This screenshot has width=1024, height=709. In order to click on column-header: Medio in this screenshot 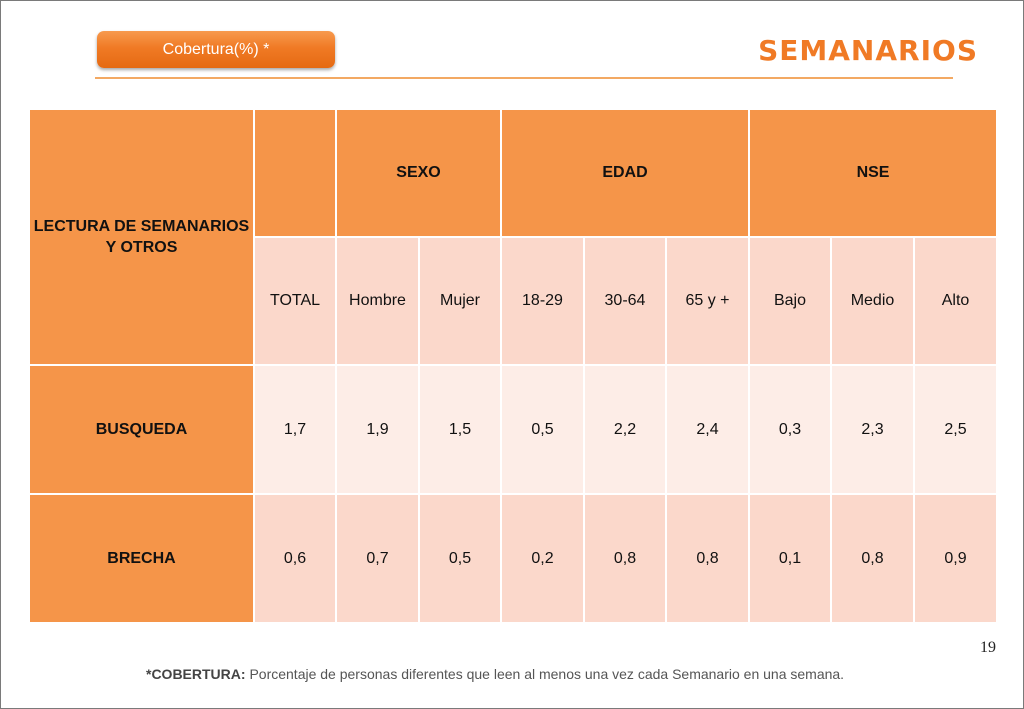, I will do `click(872, 301)`.